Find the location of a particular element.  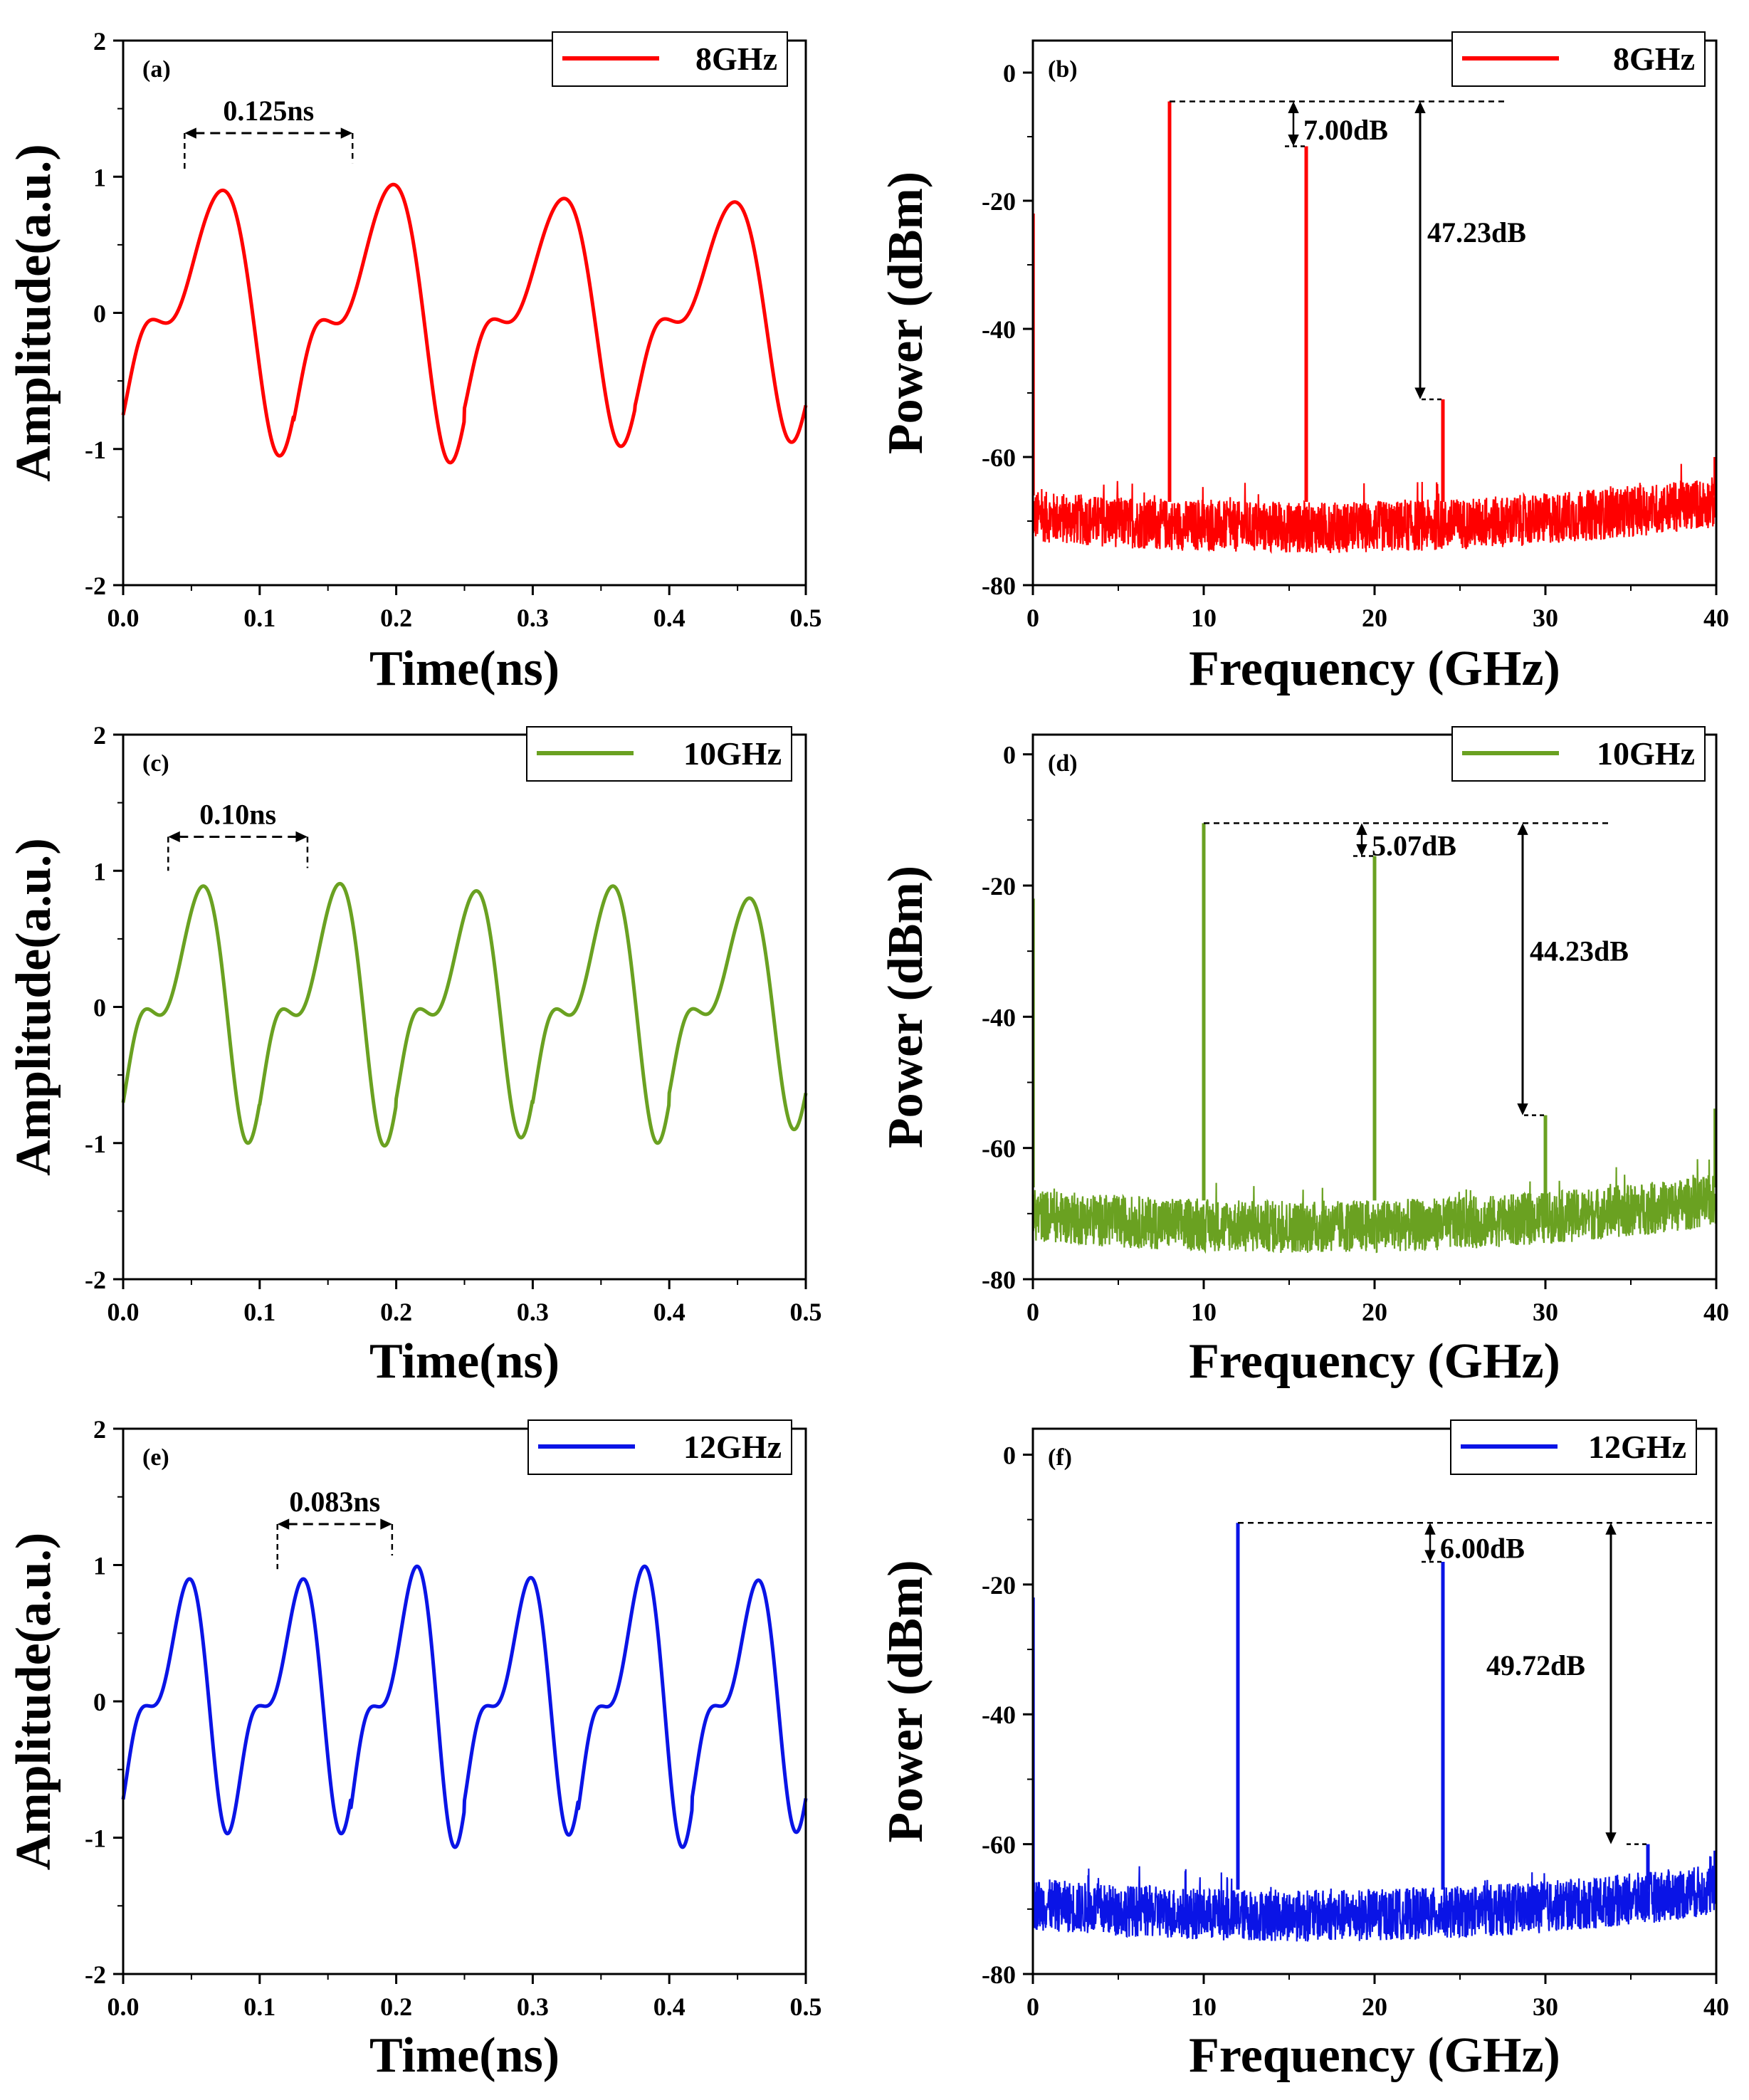

second-harmonic-diff-label: 5.07dB is located at coordinates (1414, 845).